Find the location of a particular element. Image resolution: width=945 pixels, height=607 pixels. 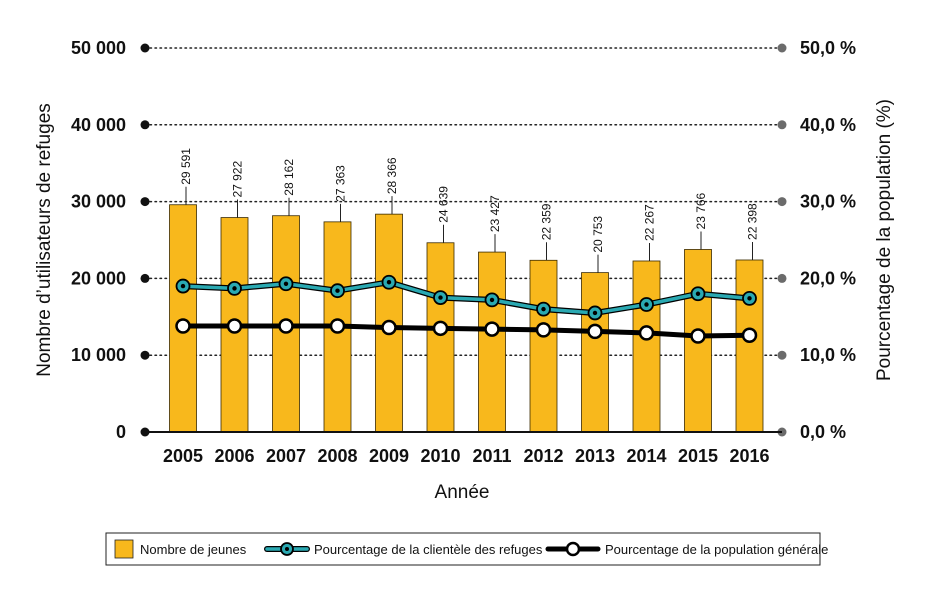

x-axis-tick-label: 2009 is located at coordinates (389, 456).